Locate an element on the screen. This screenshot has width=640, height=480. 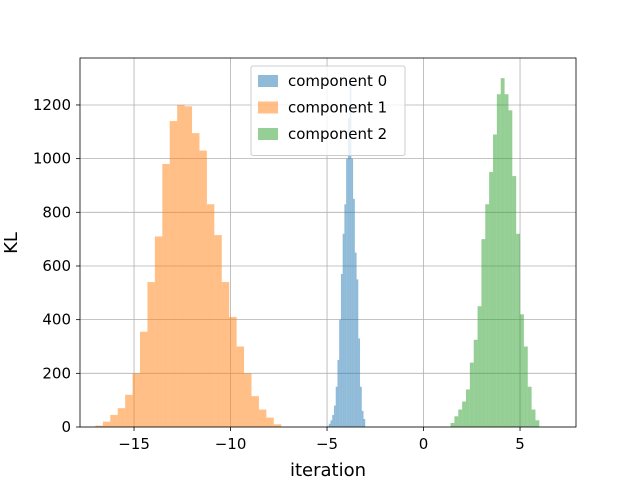
y-tick-label: 1200 is located at coordinates (52, 105).